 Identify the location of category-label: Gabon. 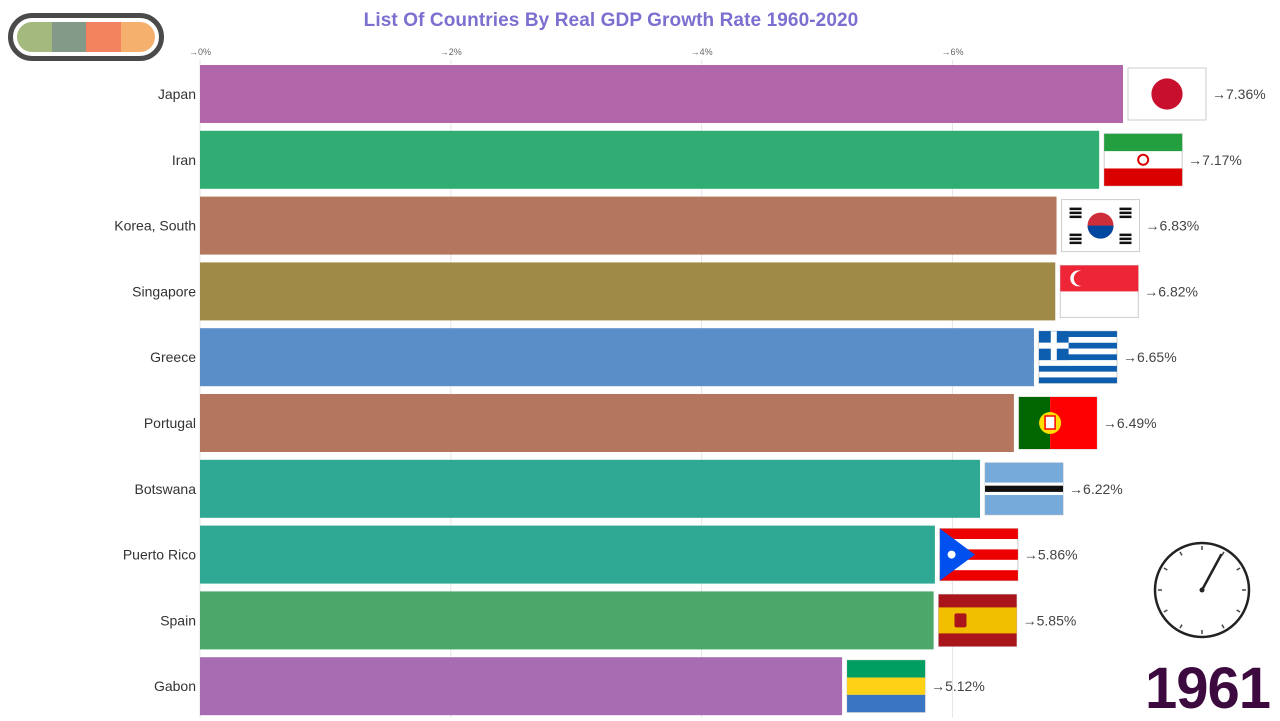
(175, 686).